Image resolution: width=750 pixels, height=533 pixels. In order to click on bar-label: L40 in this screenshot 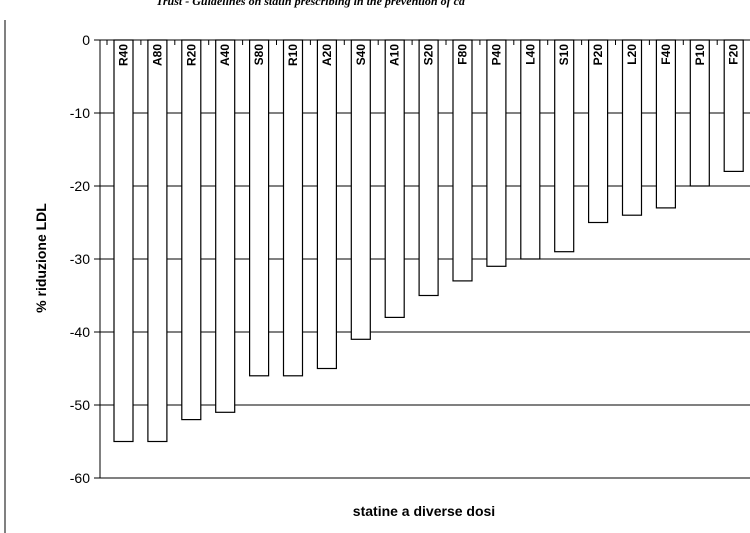, I will do `click(530, 54)`.